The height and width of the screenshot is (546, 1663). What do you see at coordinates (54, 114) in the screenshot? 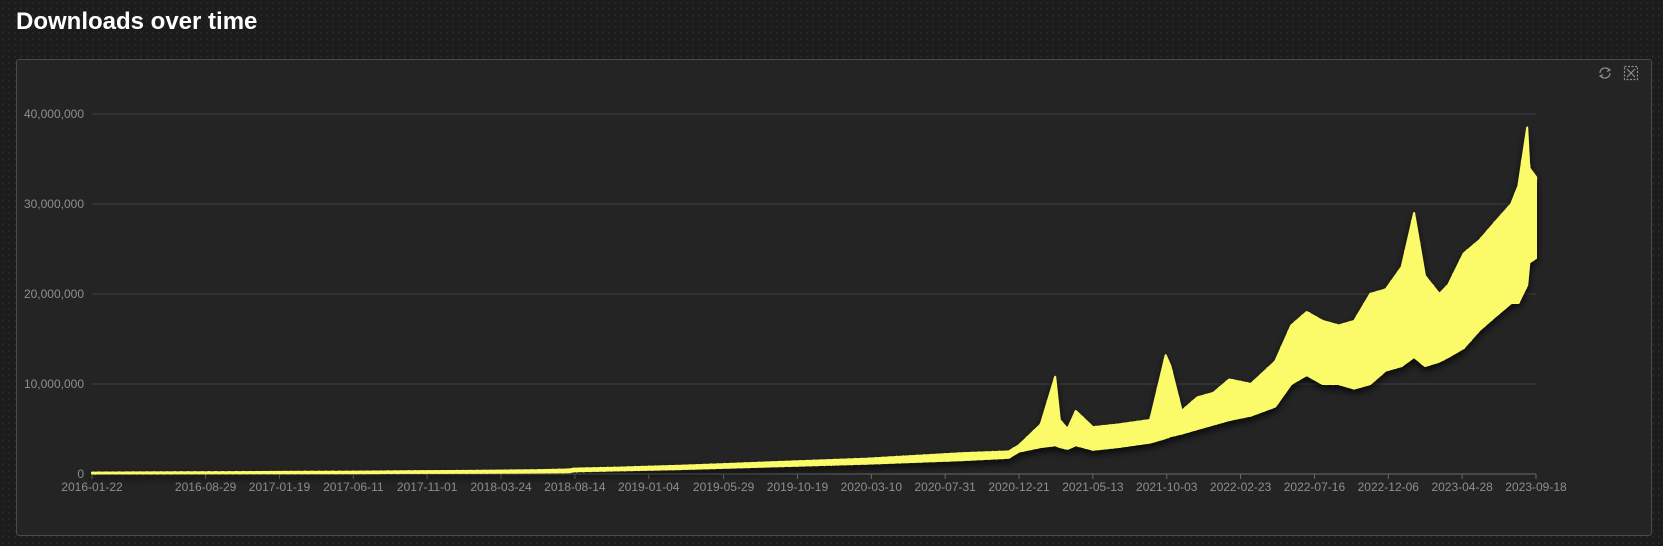
I see `y-tick-label: 40,000,000` at bounding box center [54, 114].